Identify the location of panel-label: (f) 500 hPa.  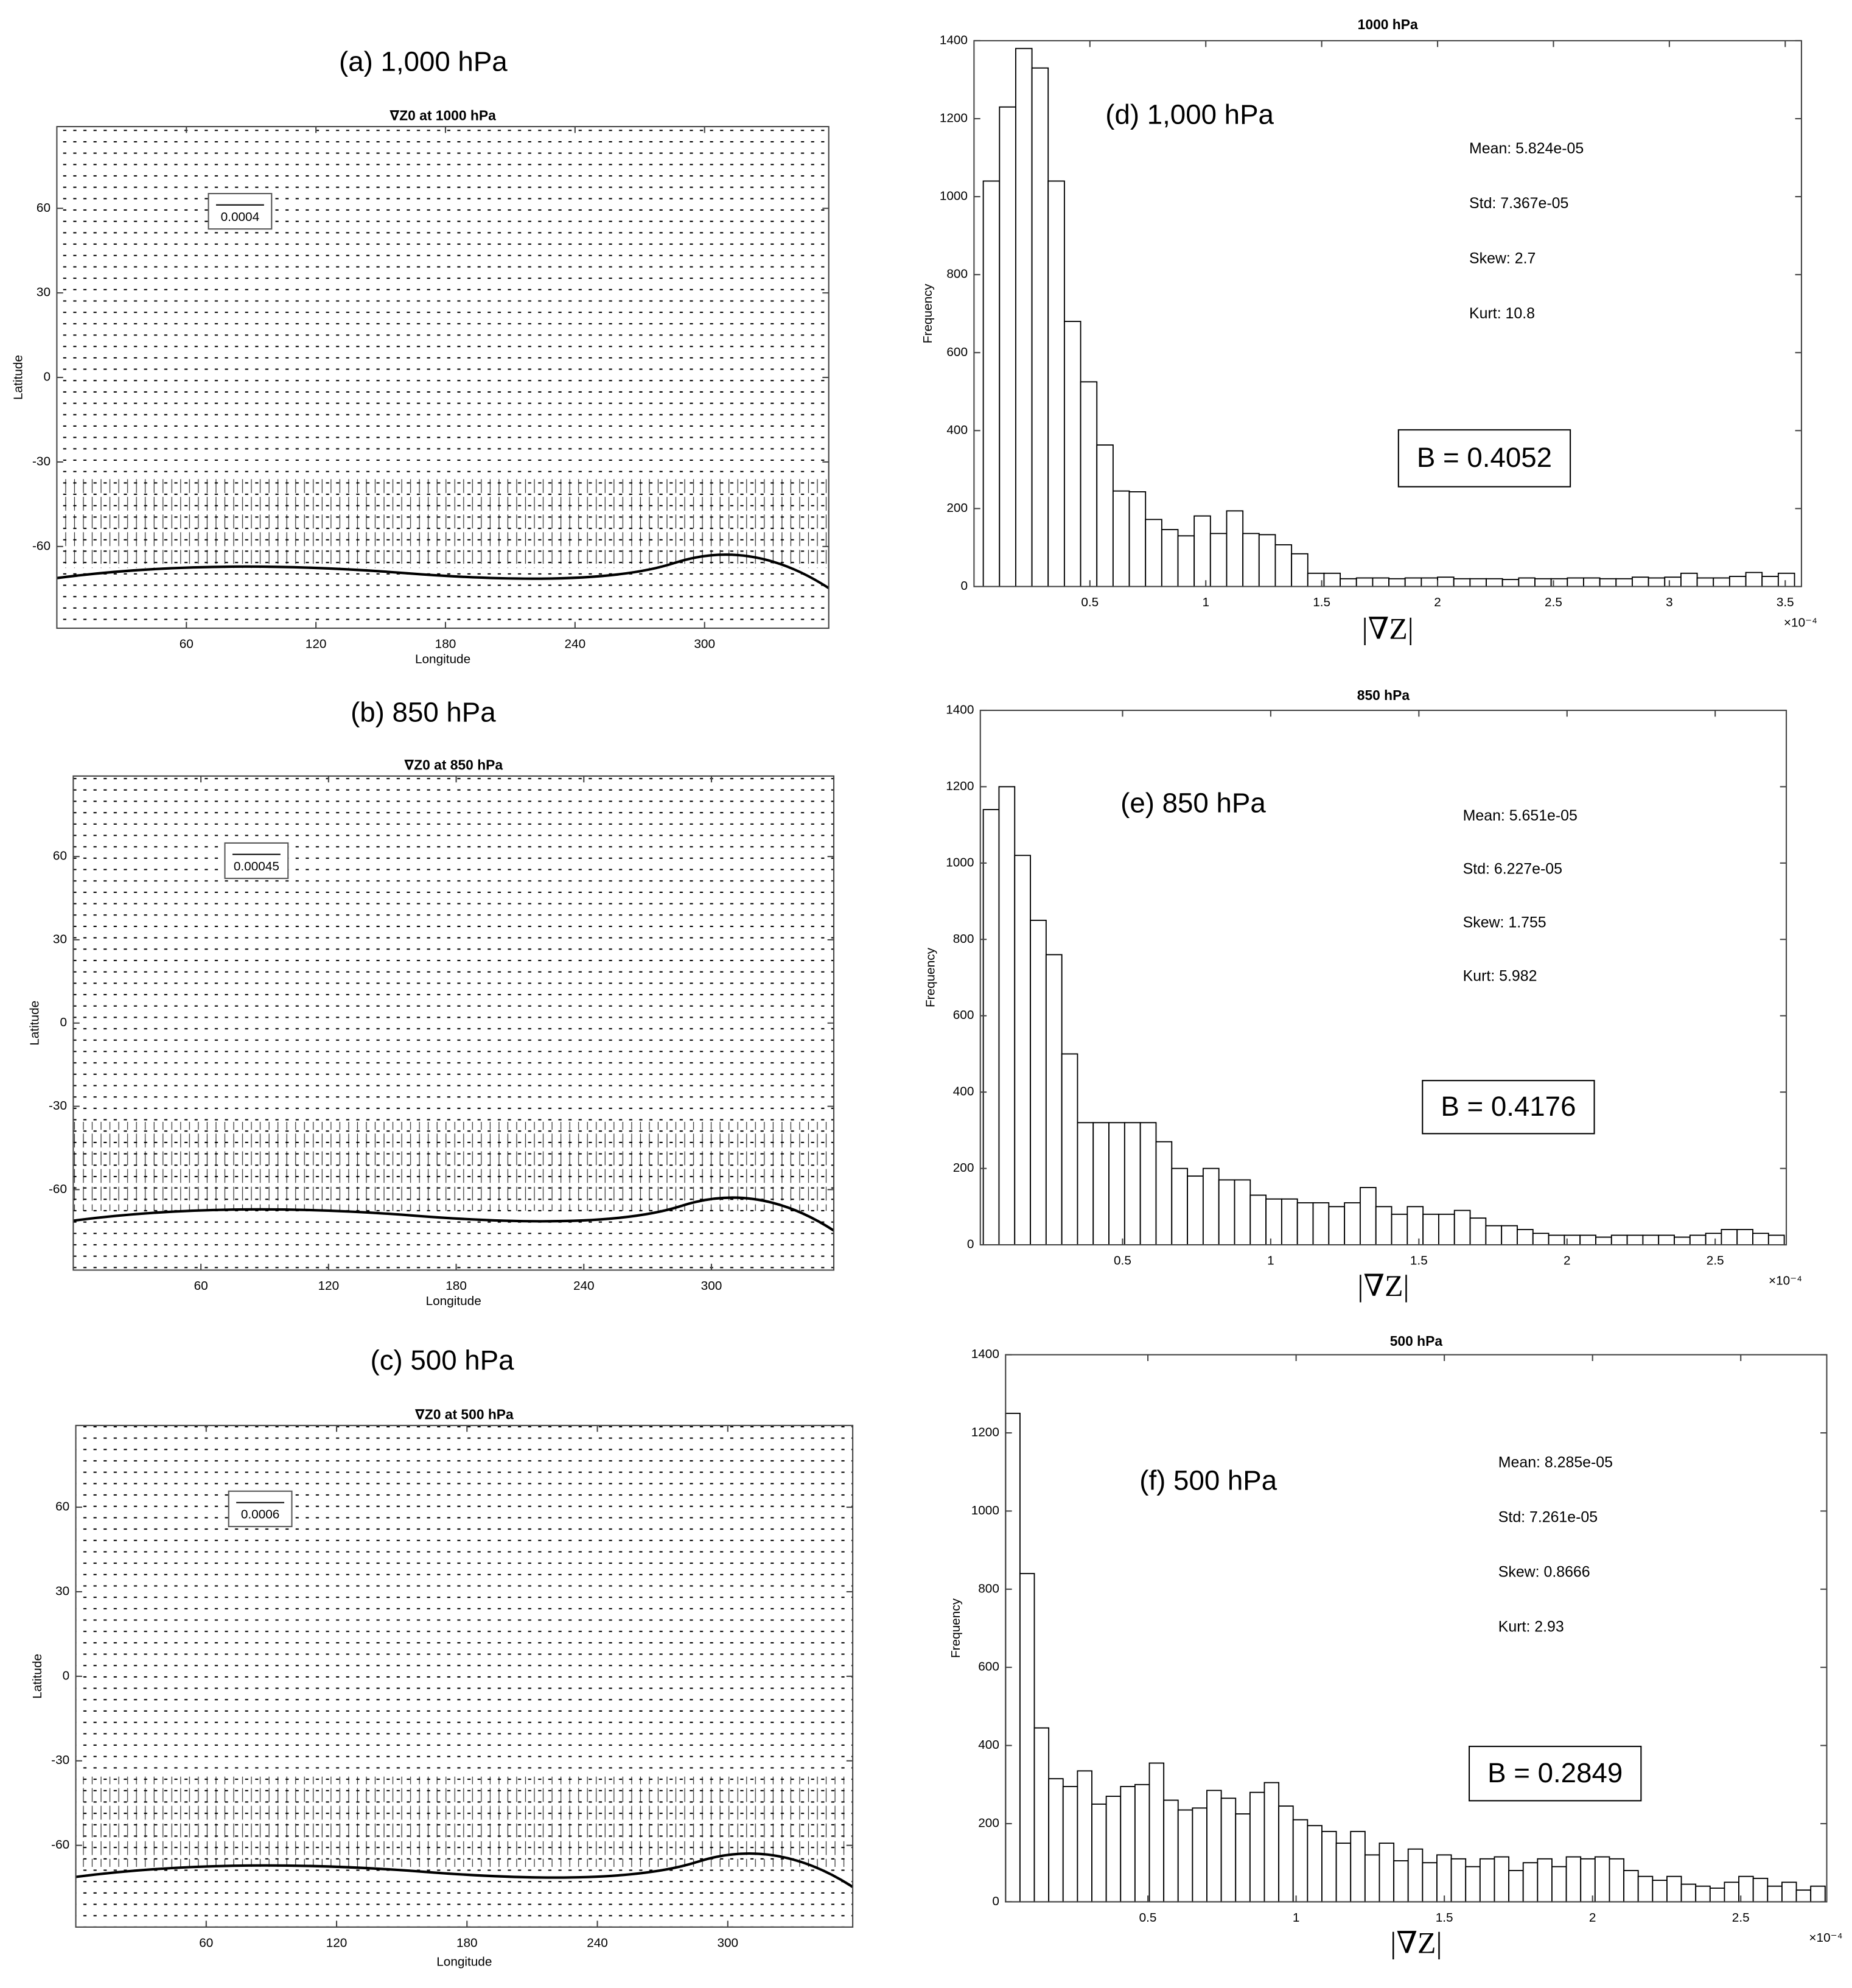
(1208, 1480).